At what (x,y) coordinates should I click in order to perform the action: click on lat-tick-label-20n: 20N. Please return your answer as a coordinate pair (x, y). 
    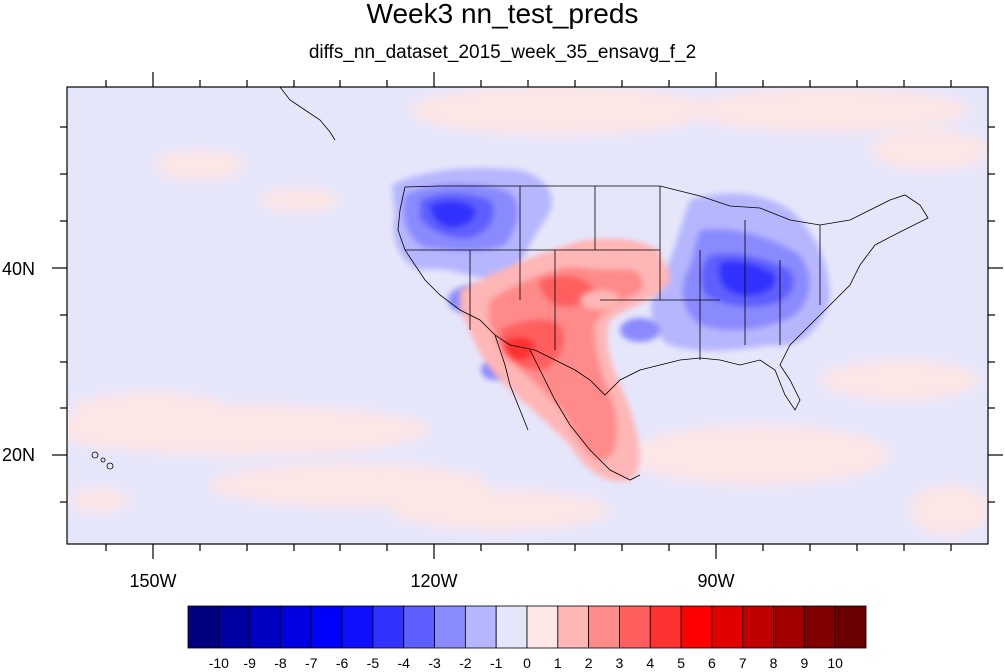
    Looking at the image, I should click on (18, 455).